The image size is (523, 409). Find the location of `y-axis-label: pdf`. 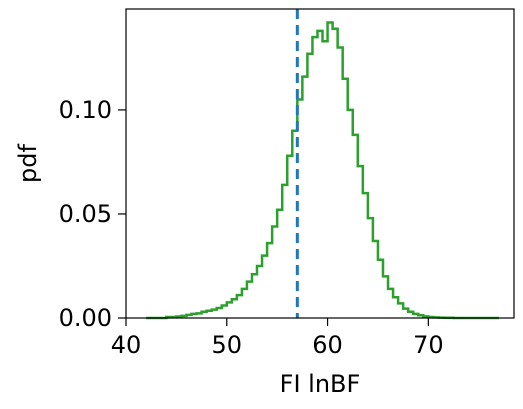

y-axis-label: pdf is located at coordinates (28, 162).